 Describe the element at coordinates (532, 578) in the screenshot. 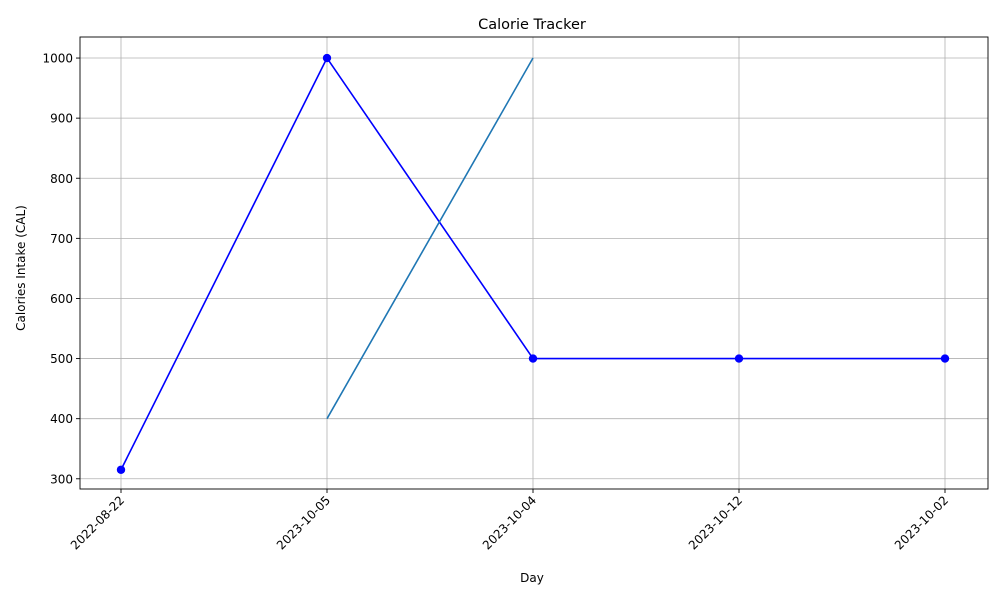

I see `x-axis-title: Day` at that location.